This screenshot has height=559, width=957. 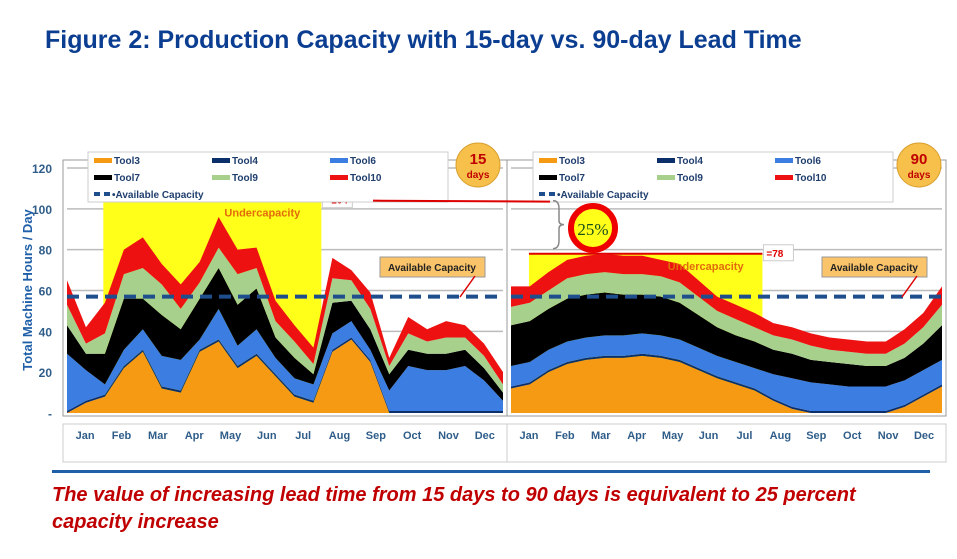 I want to click on y-tick-label: 20, so click(x=46, y=373).